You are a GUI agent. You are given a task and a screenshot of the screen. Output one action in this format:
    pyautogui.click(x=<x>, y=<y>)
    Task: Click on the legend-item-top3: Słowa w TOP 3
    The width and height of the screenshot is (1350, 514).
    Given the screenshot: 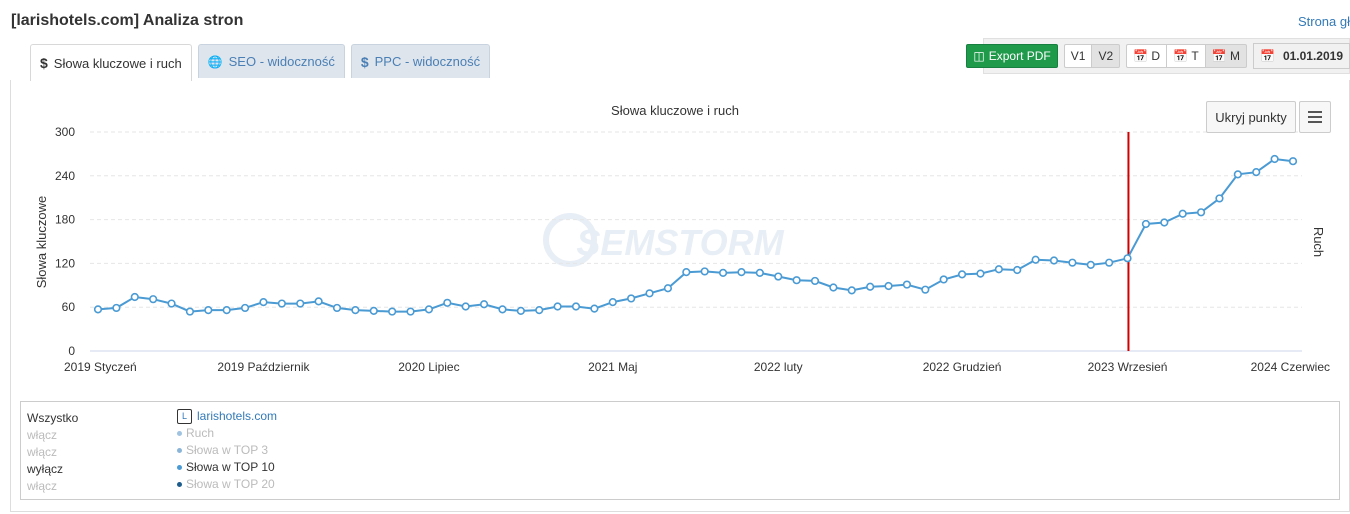 What is the action you would take?
    pyautogui.click(x=227, y=450)
    